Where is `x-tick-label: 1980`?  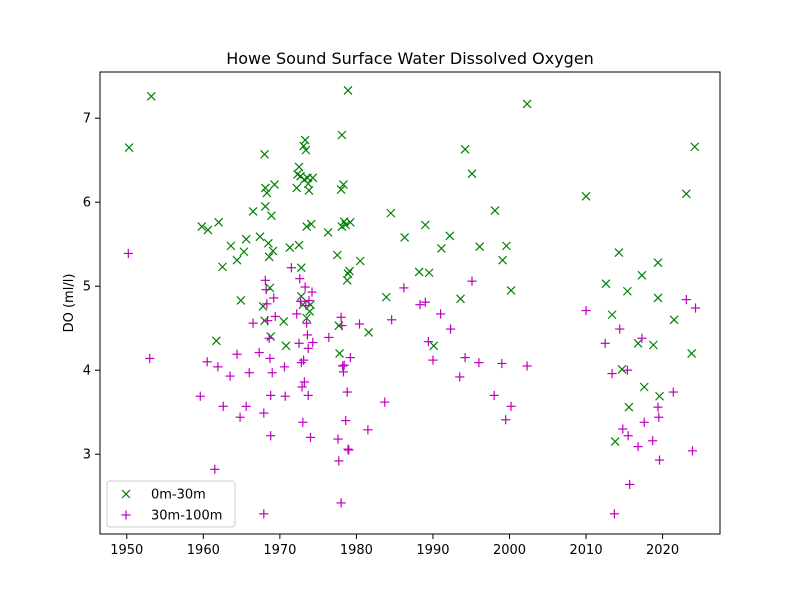 x-tick-label: 1980 is located at coordinates (356, 550).